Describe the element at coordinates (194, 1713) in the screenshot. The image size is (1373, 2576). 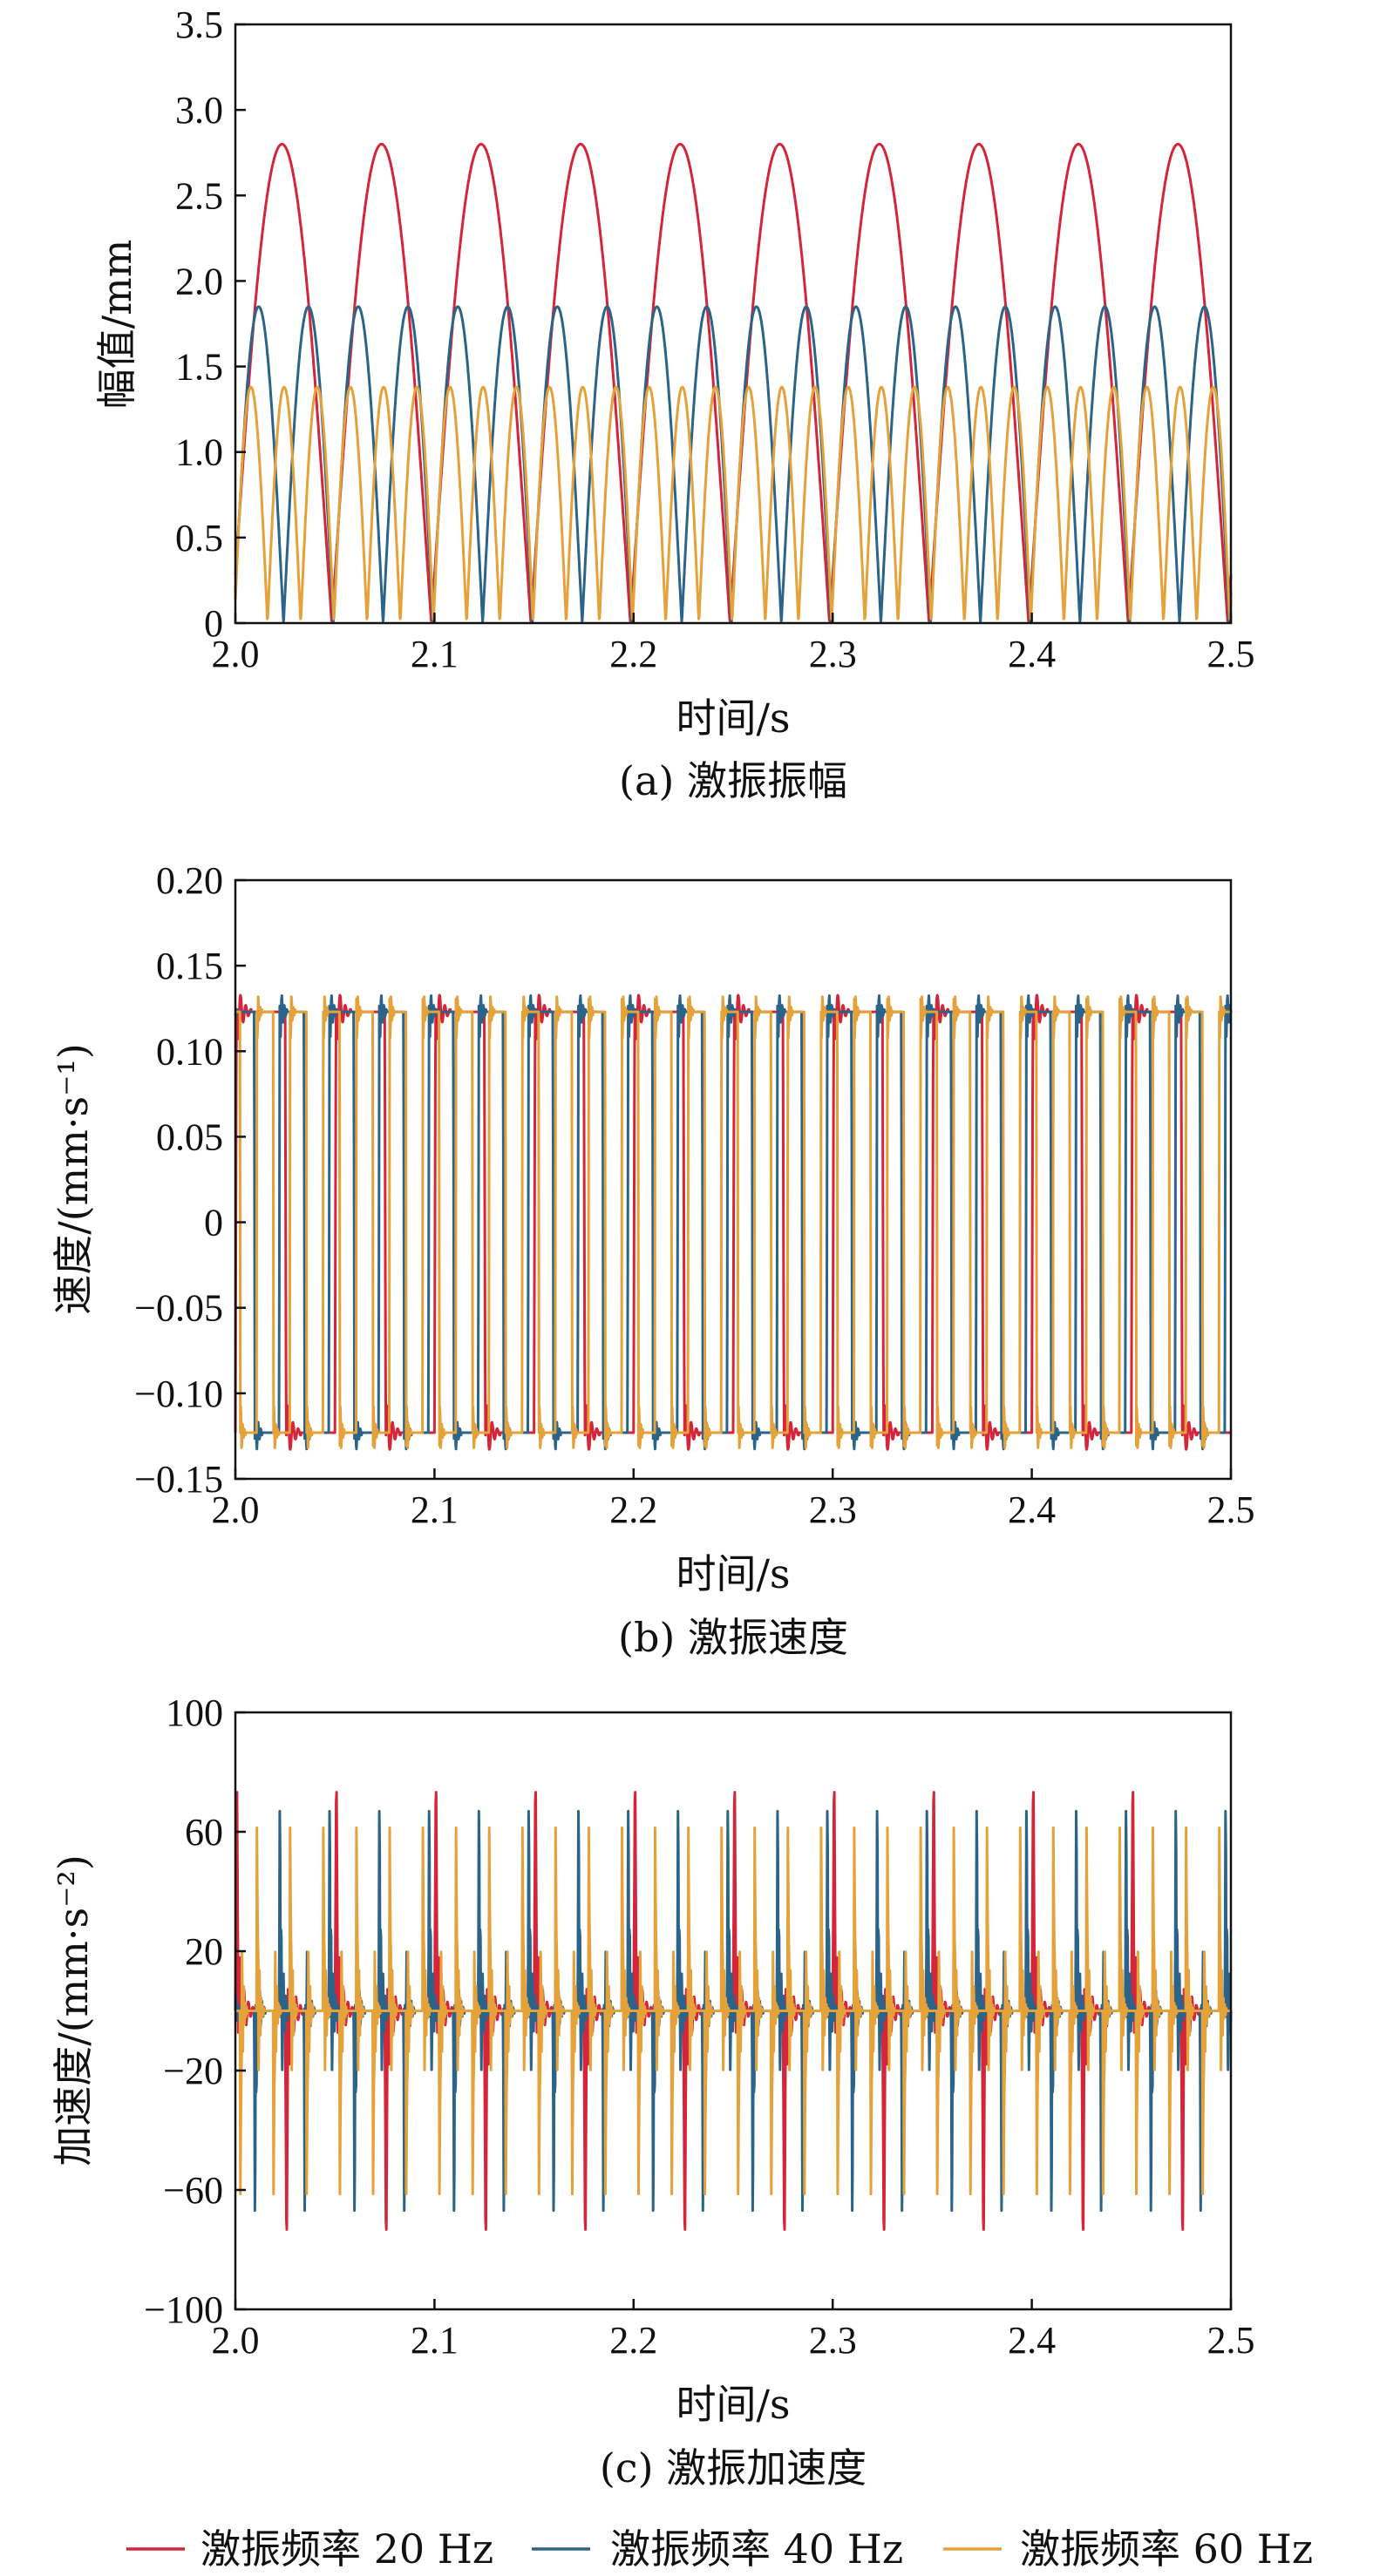
I see `panel-c-ytick-label: 100` at that location.